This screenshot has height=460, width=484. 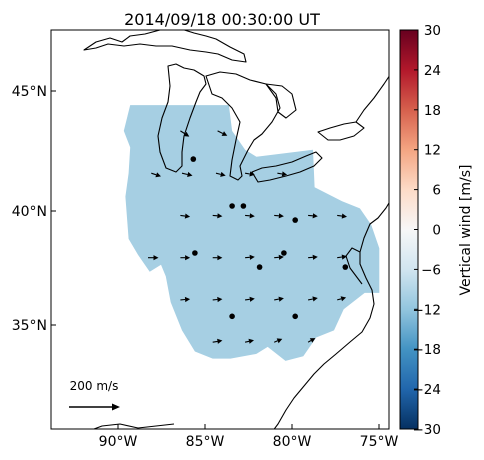 I want to click on colorbar-tick-label: −12, so click(x=427, y=310).